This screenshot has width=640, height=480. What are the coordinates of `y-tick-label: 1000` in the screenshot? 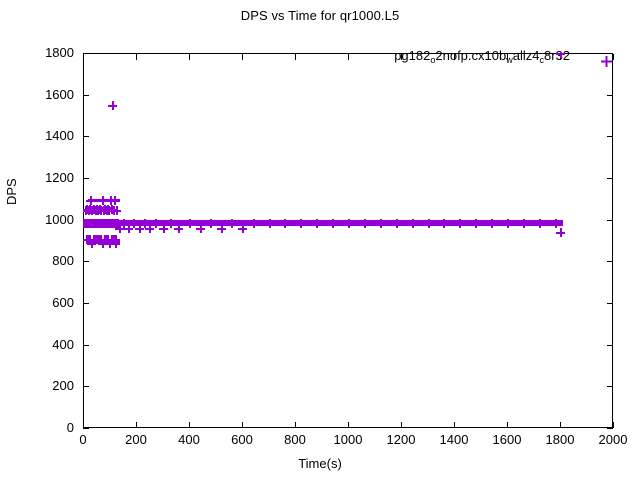 It's located at (59, 219).